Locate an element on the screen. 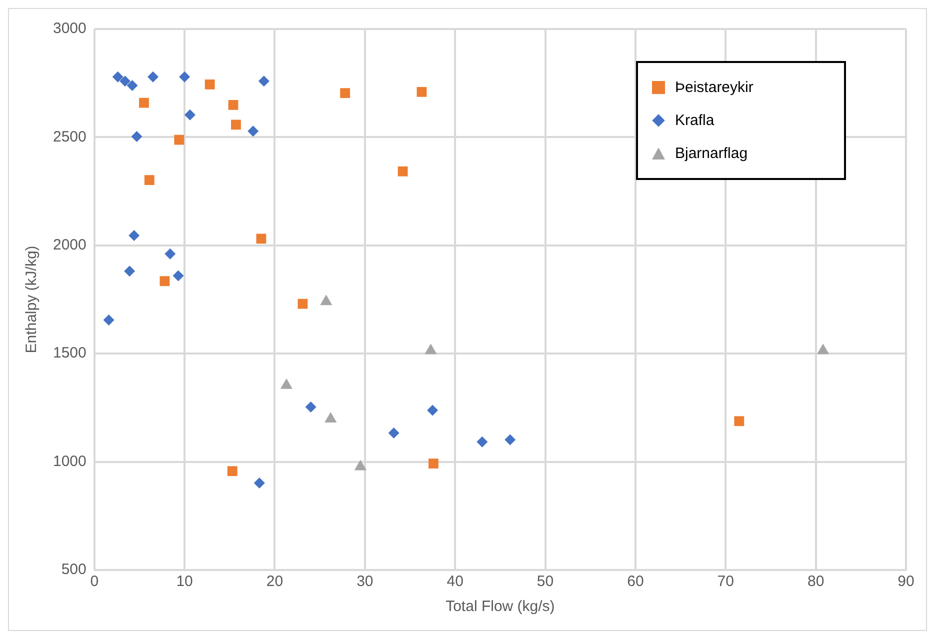  legend-label: Þeistareykir is located at coordinates (714, 87).